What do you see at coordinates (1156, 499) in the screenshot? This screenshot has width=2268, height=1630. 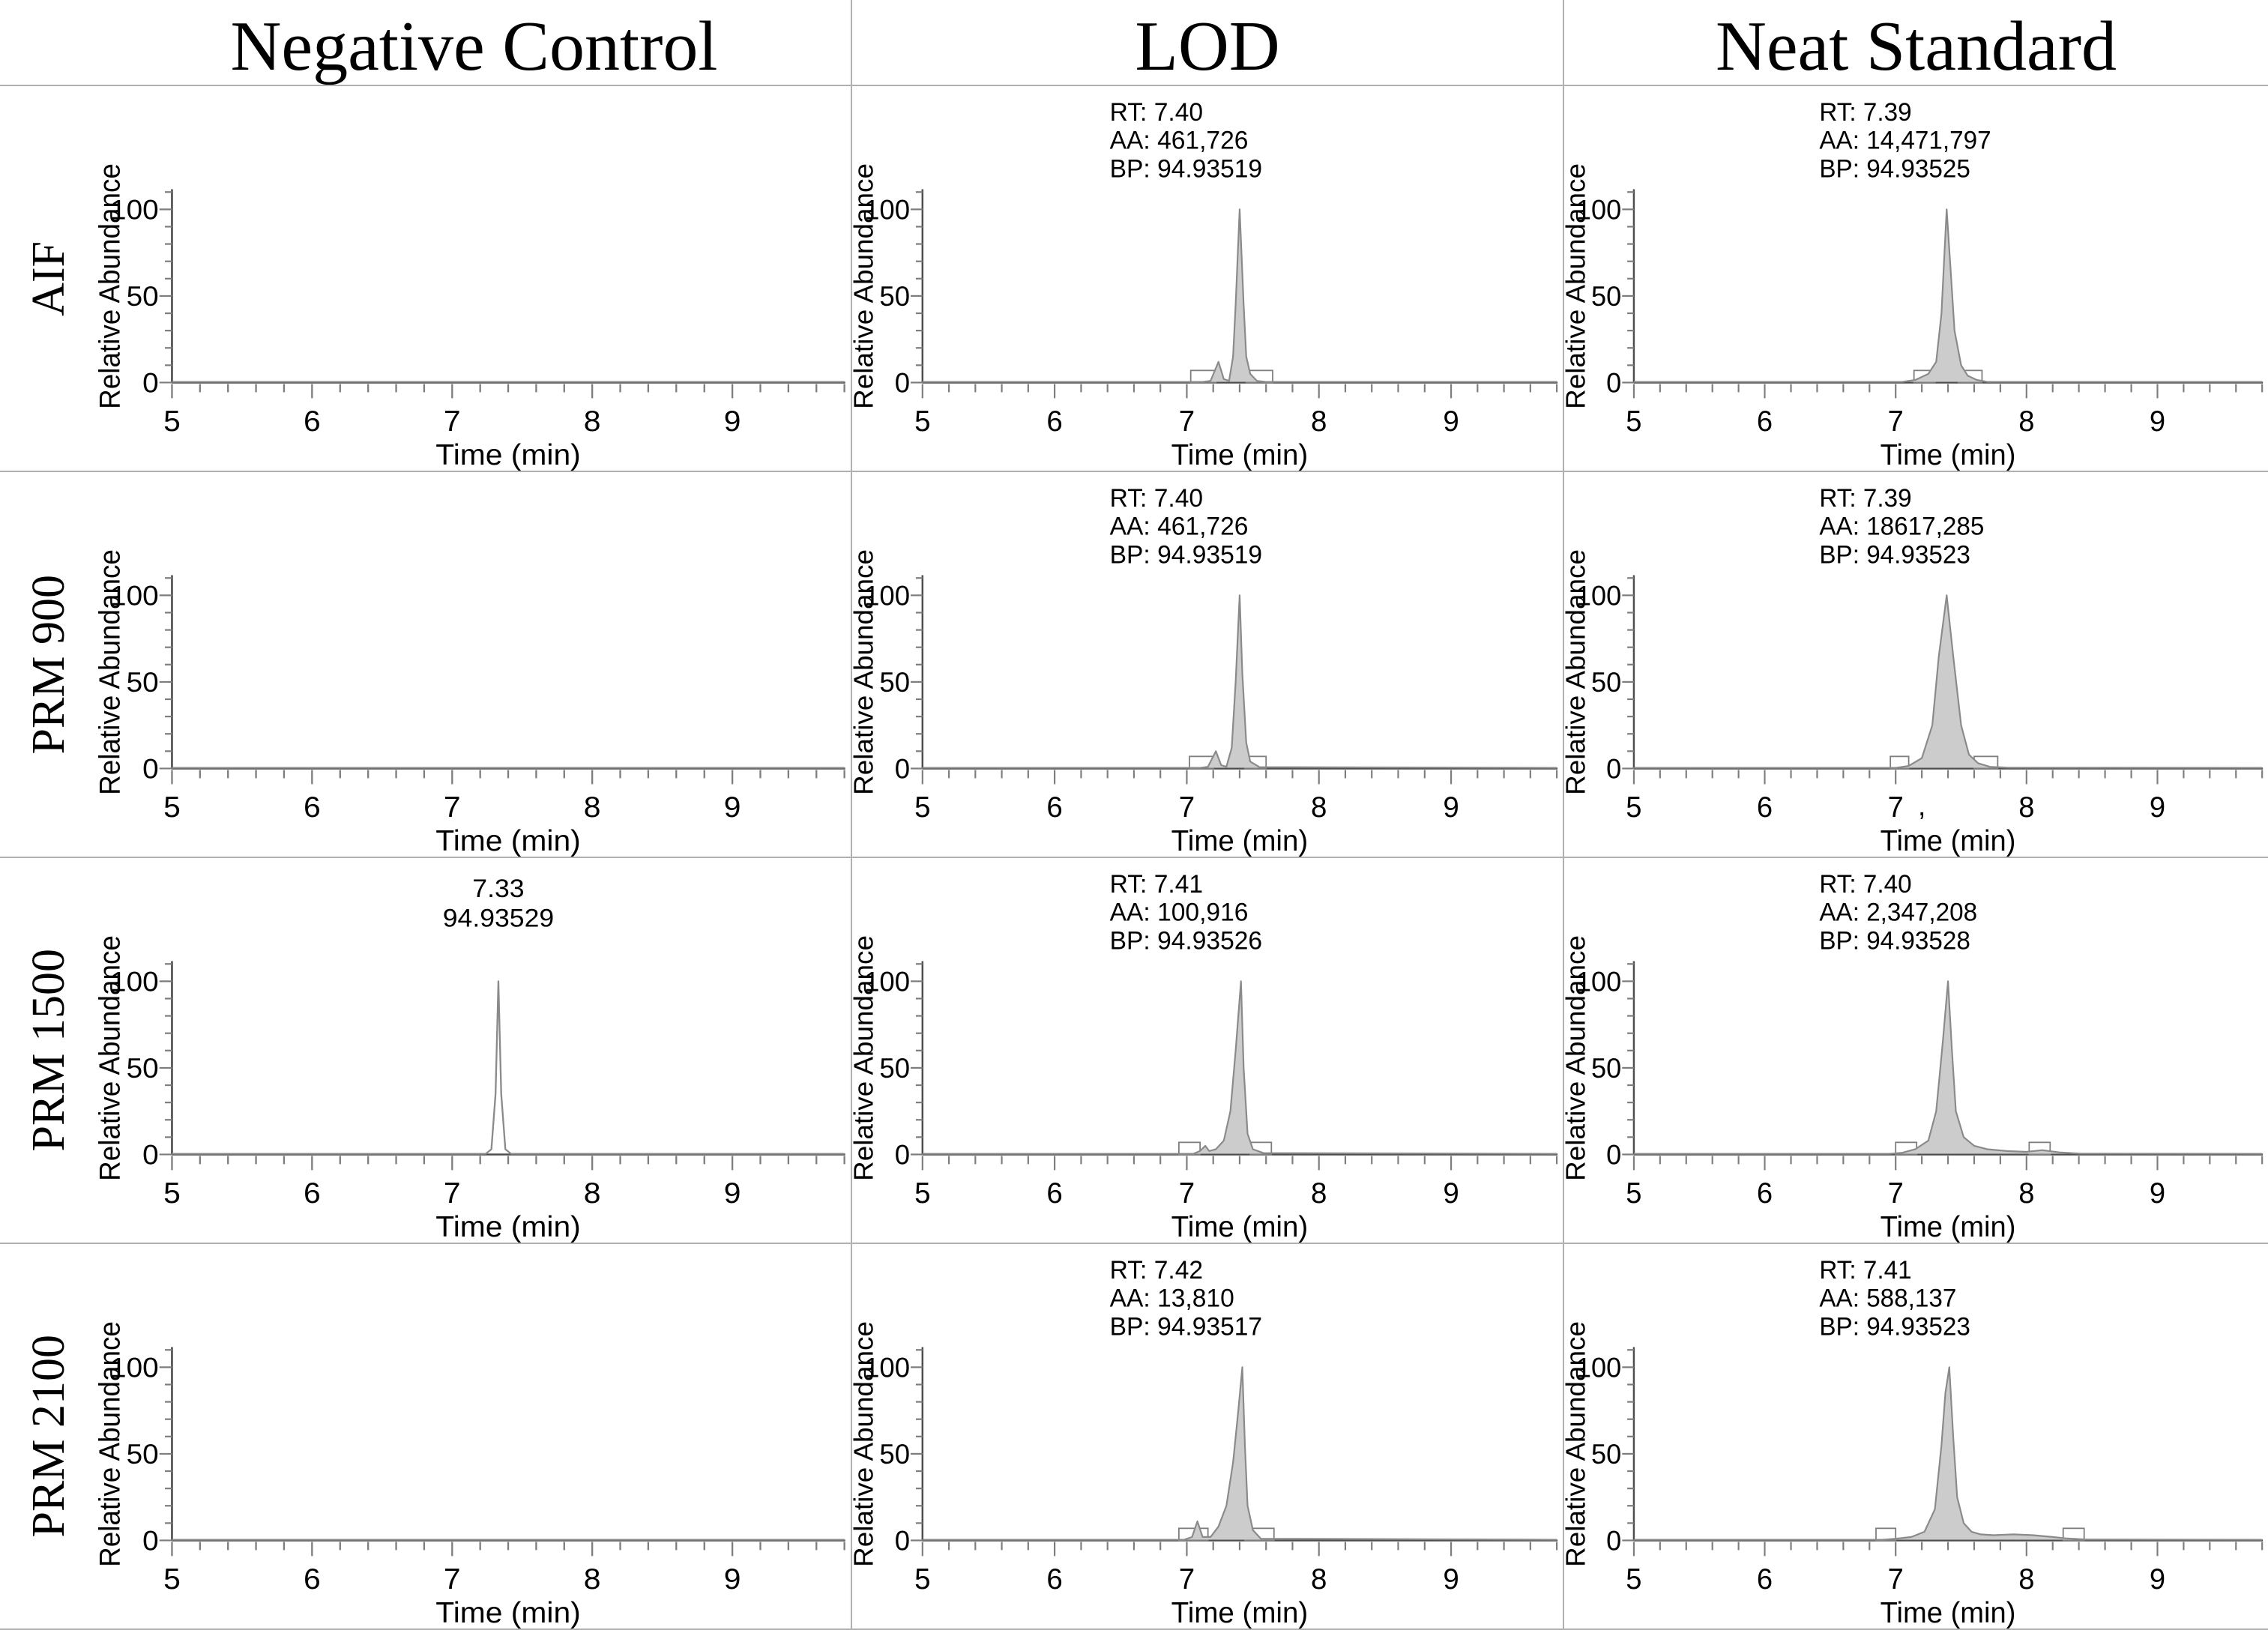 I see `svg-text: RT: 7.40` at bounding box center [1156, 499].